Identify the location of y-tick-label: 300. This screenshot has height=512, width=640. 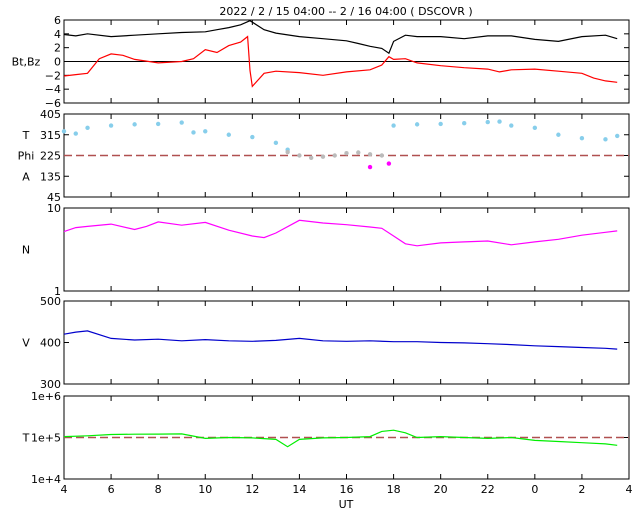
(50, 384).